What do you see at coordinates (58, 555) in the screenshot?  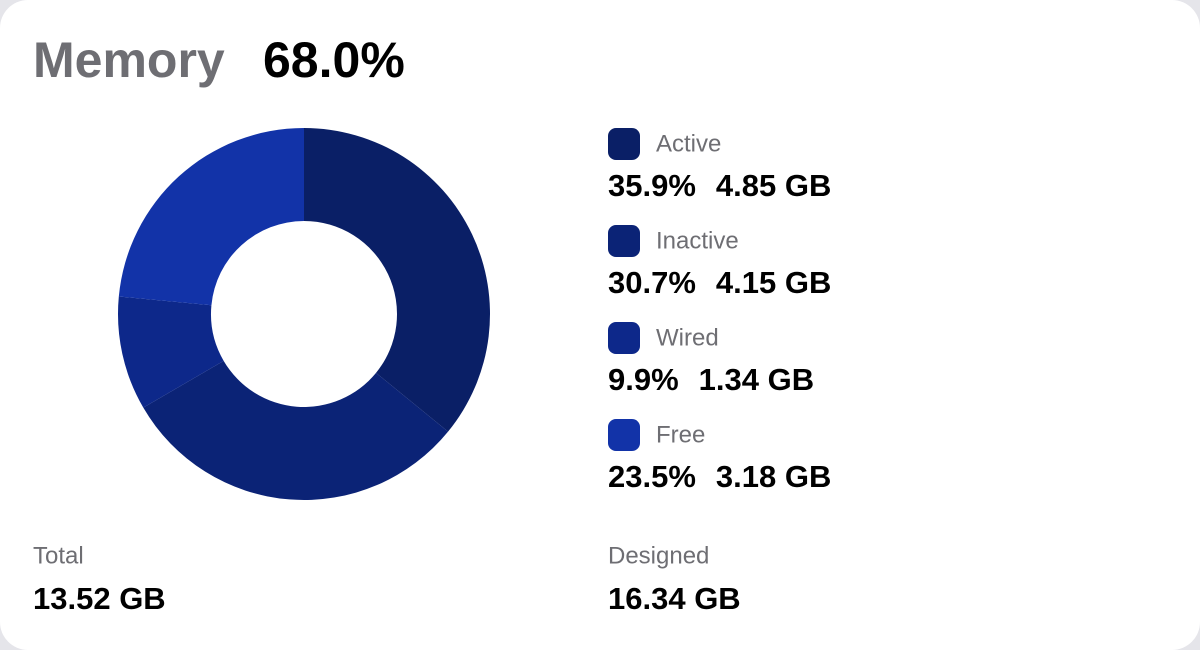 I see `footer-label: Total` at bounding box center [58, 555].